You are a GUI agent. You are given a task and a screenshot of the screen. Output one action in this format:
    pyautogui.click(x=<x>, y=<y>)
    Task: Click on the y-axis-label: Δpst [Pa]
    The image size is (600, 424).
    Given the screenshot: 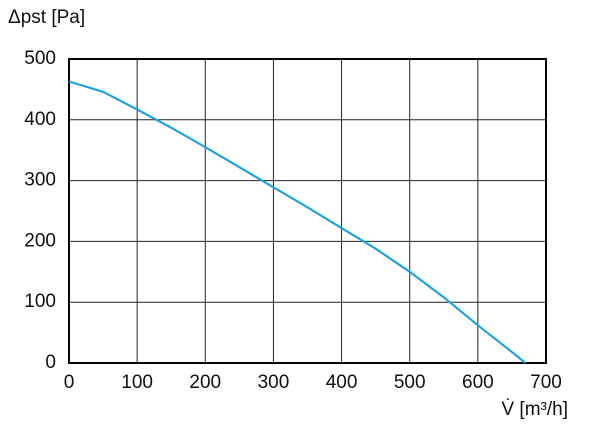 What is the action you would take?
    pyautogui.click(x=46, y=17)
    